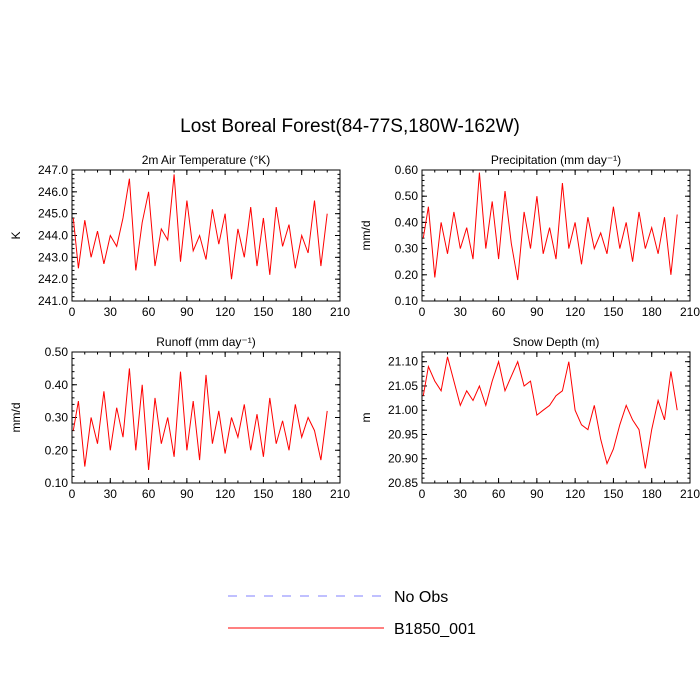  Describe the element at coordinates (403, 410) in the screenshot. I see `y-tick-label: 21.00` at that location.